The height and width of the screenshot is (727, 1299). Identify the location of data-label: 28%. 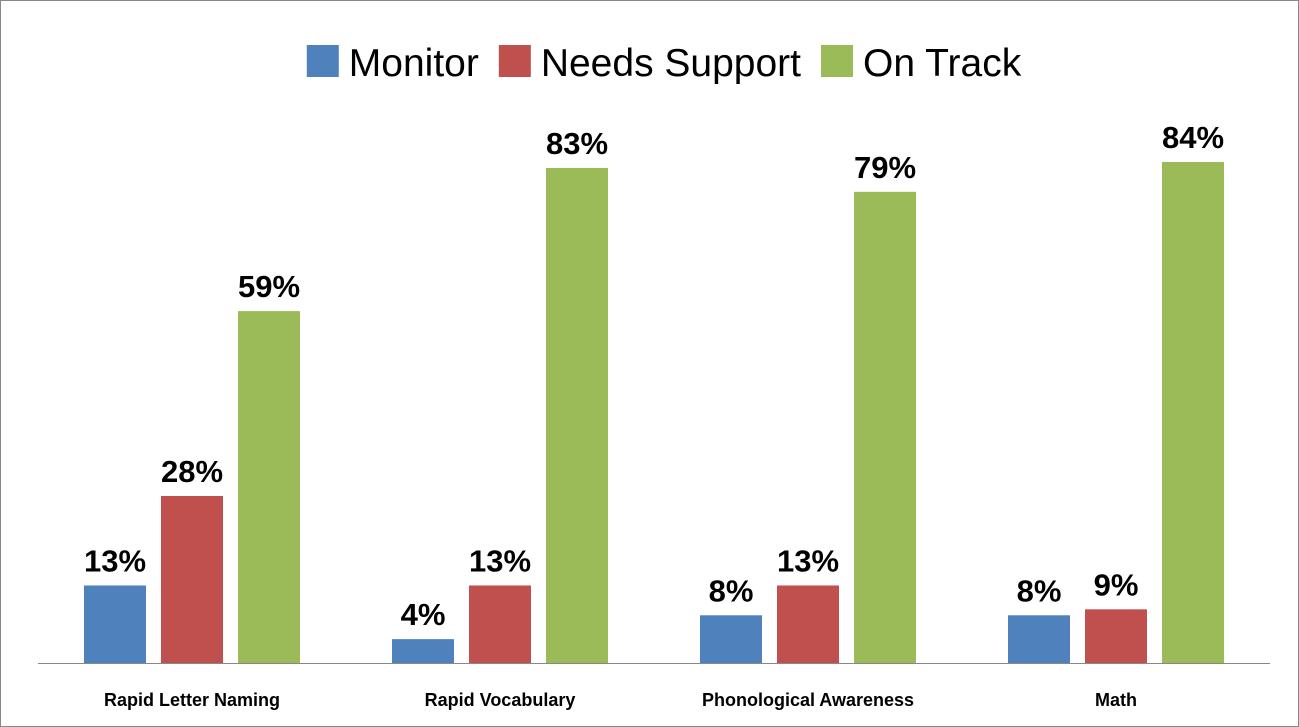
(192, 471).